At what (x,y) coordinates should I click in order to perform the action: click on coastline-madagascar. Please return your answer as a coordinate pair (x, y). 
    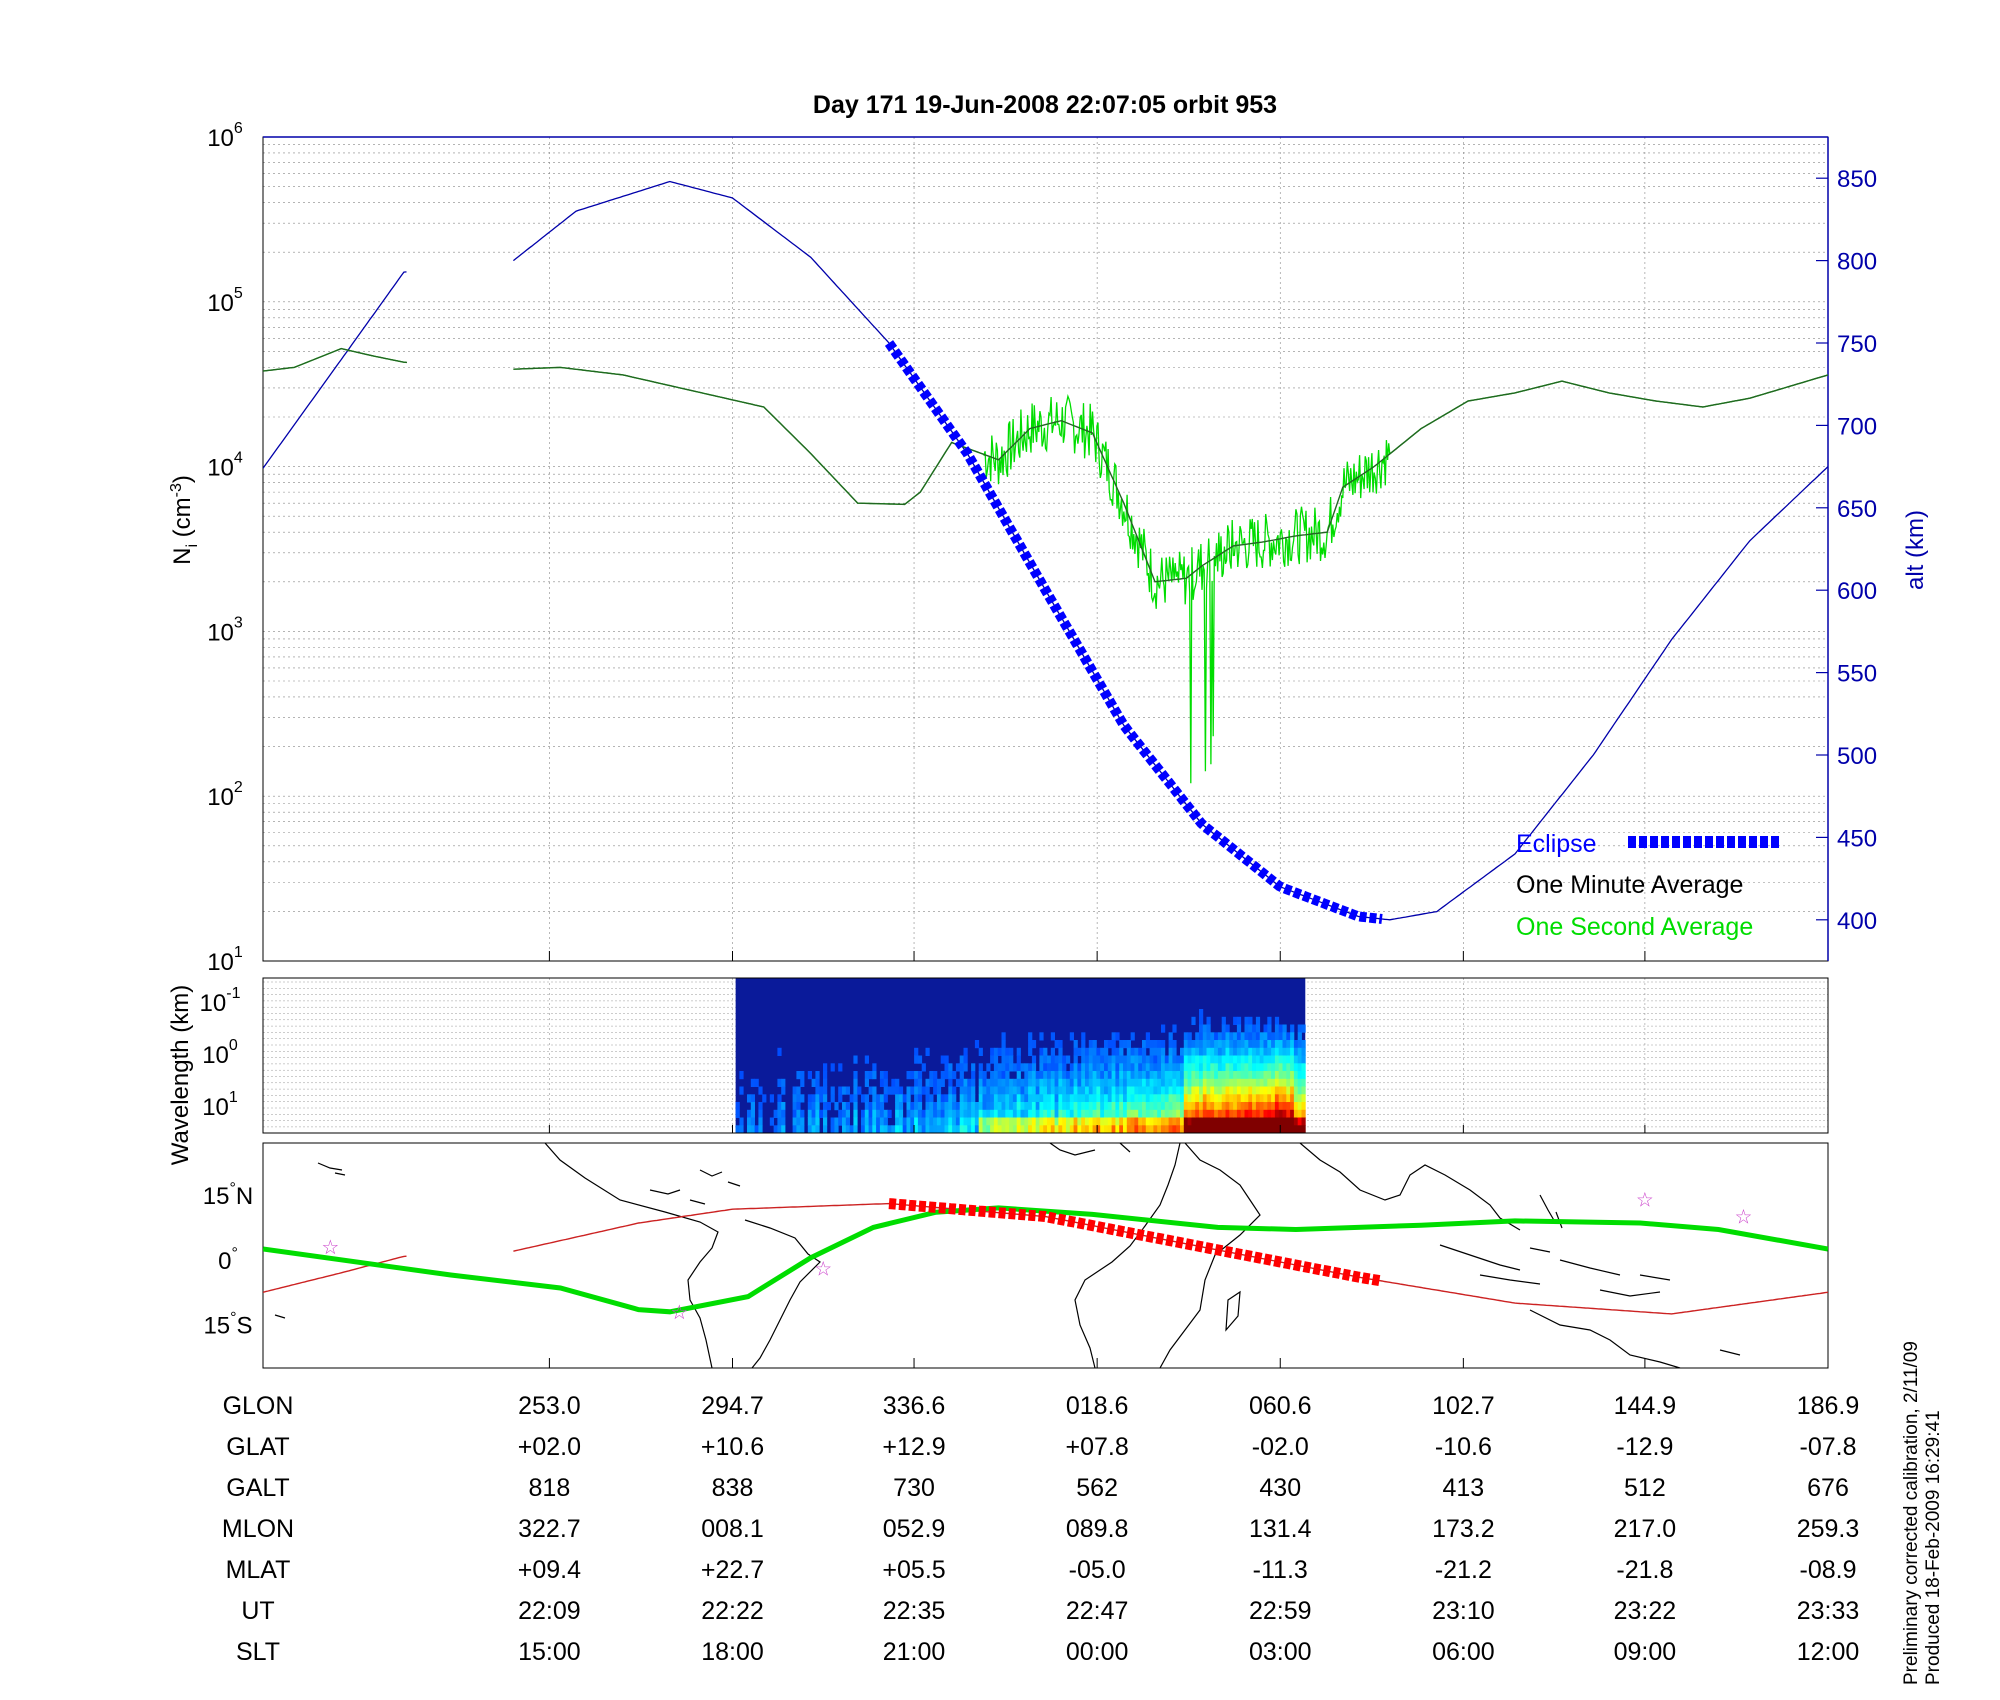
    Looking at the image, I should click on (1233, 1311).